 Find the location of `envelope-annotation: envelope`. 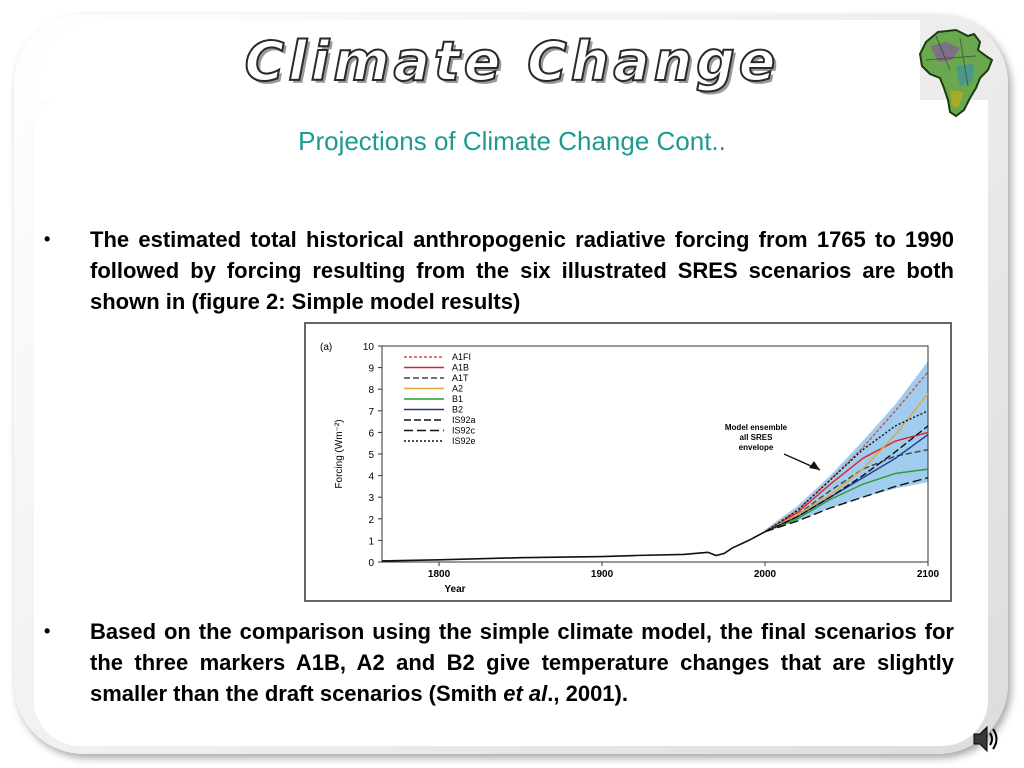

envelope-annotation: envelope is located at coordinates (756, 447).